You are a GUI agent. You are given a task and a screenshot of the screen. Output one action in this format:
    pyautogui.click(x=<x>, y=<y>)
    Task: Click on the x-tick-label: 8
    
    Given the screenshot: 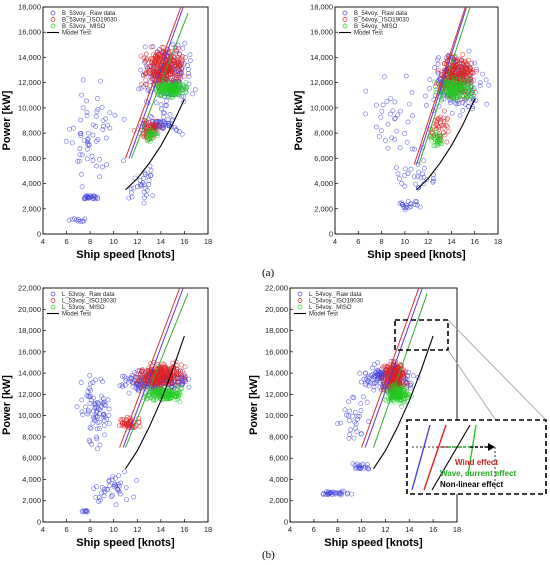 What is the action you would take?
    pyautogui.click(x=90, y=529)
    